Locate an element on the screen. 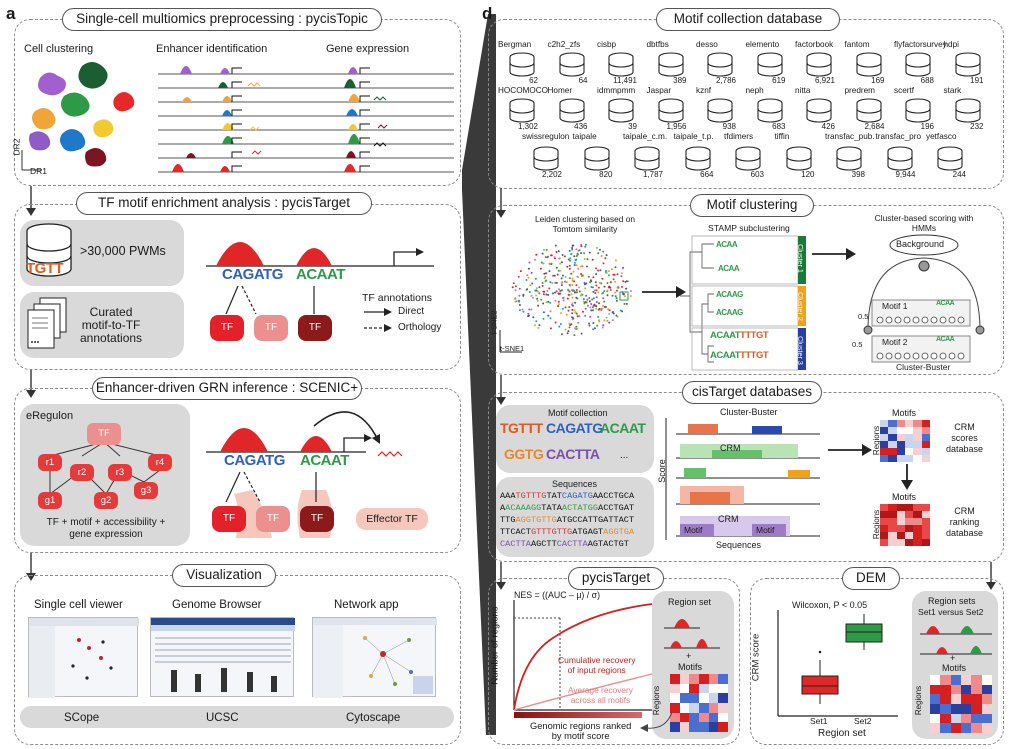  cytoscape-screenshot is located at coordinates (374, 657).